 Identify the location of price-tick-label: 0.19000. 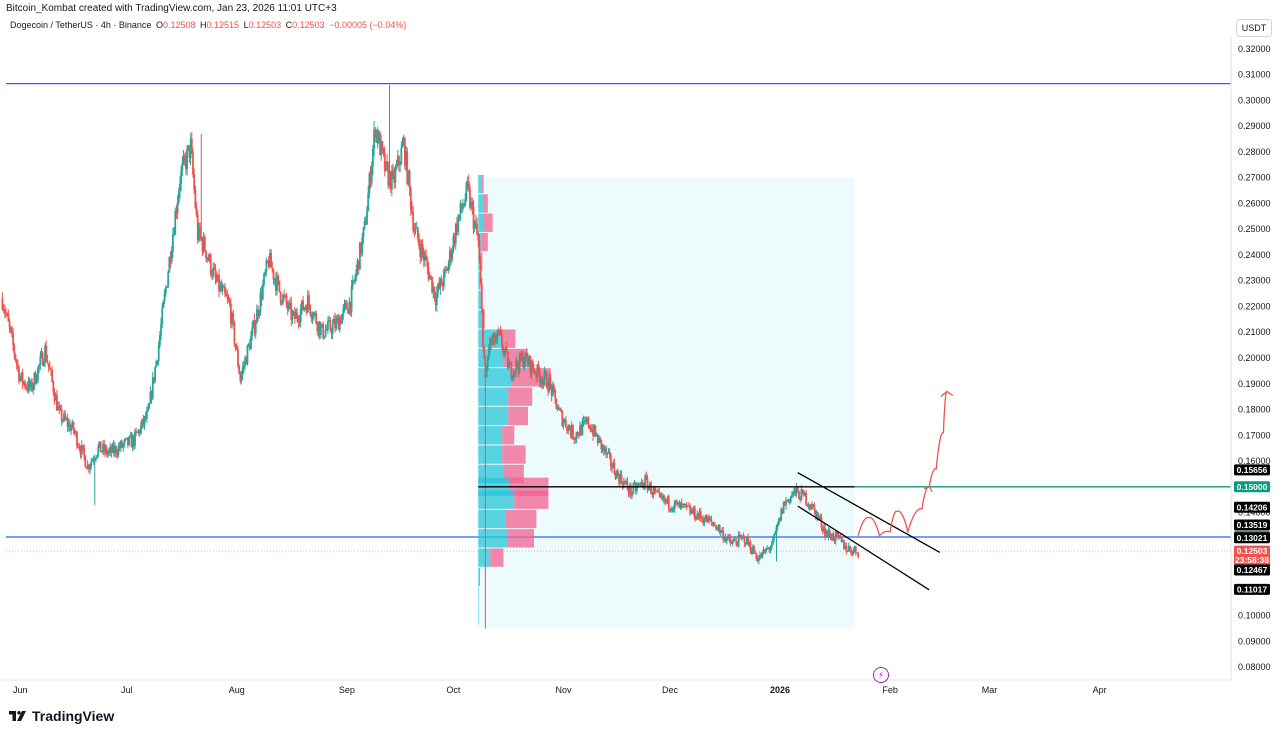
(1254, 384).